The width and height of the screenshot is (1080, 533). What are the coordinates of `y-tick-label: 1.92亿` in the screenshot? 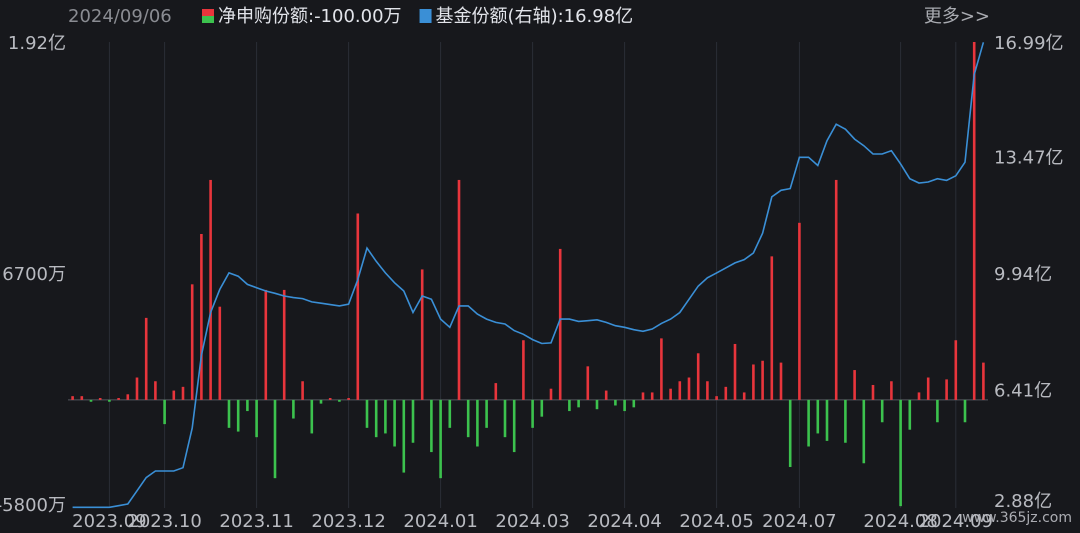 It's located at (37, 43).